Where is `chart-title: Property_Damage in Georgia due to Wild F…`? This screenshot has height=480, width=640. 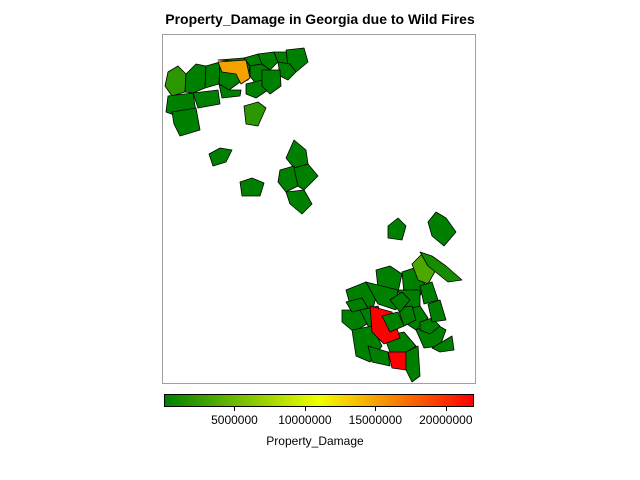 chart-title: Property_Damage in Georgia due to Wild F… is located at coordinates (320, 19).